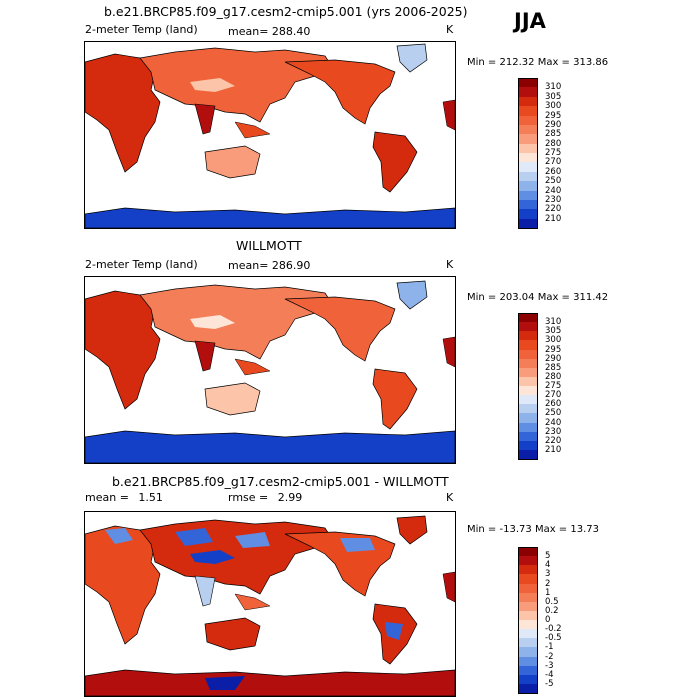 This screenshot has height=700, width=700. Describe the element at coordinates (269, 31) in the screenshot. I see `panel1-mean: mean= 288.40` at that location.